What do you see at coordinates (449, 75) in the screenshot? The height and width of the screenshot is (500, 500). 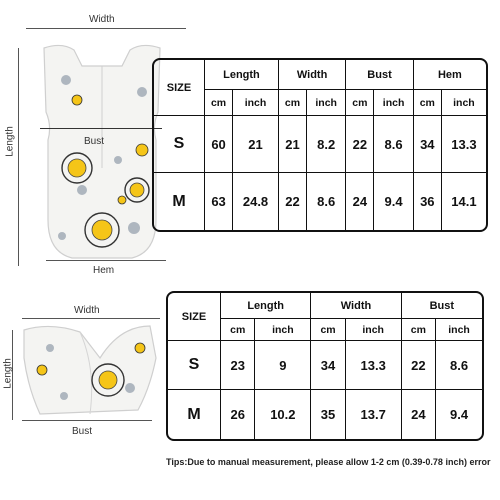 I see `column-hem: Hem` at bounding box center [449, 75].